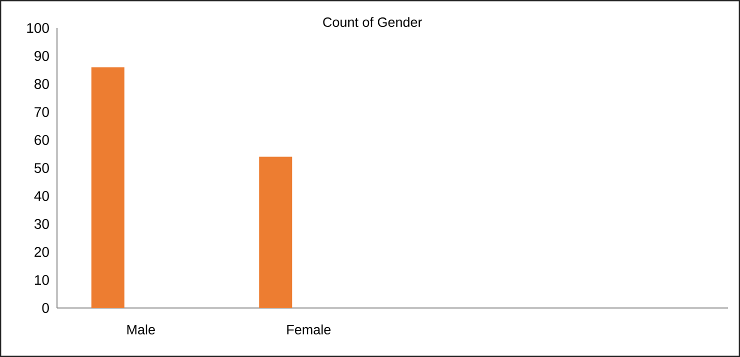  Describe the element at coordinates (372, 22) in the screenshot. I see `chart-title: Count of Gender` at that location.